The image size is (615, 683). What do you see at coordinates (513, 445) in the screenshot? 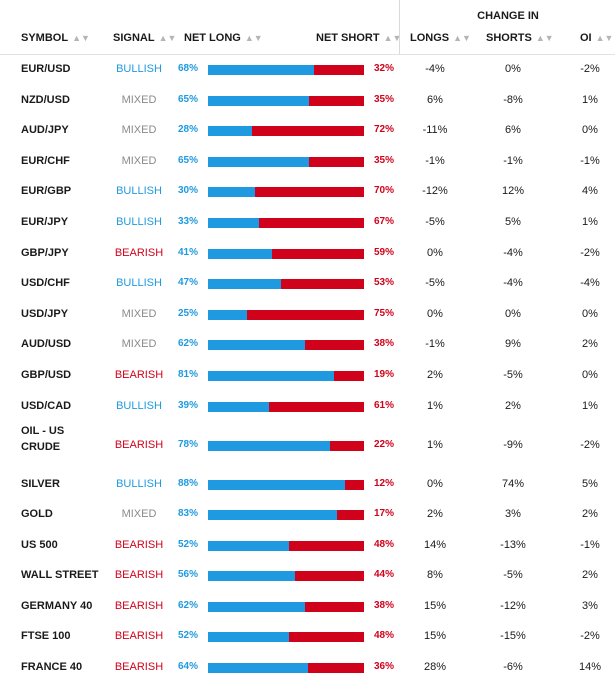
I see `change-shorts-cell: -9%` at bounding box center [513, 445].